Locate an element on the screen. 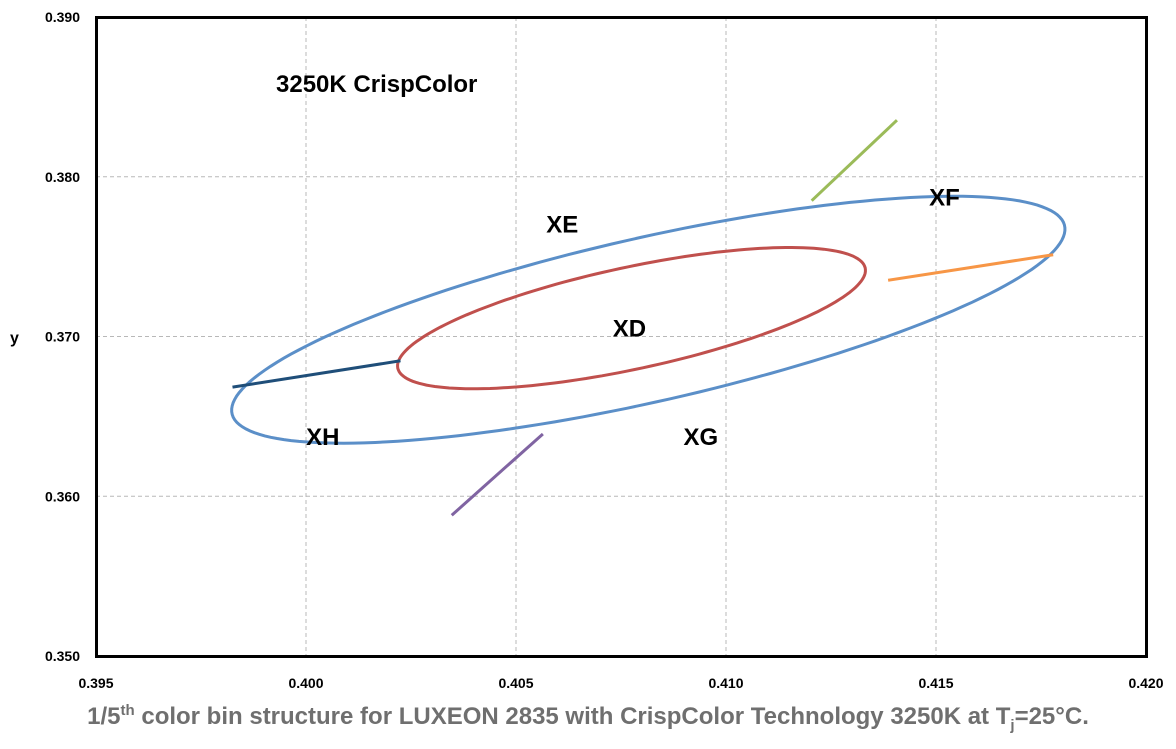 Image resolution: width=1176 pixels, height=749 pixels. region-label-xd: XD is located at coordinates (629, 329).